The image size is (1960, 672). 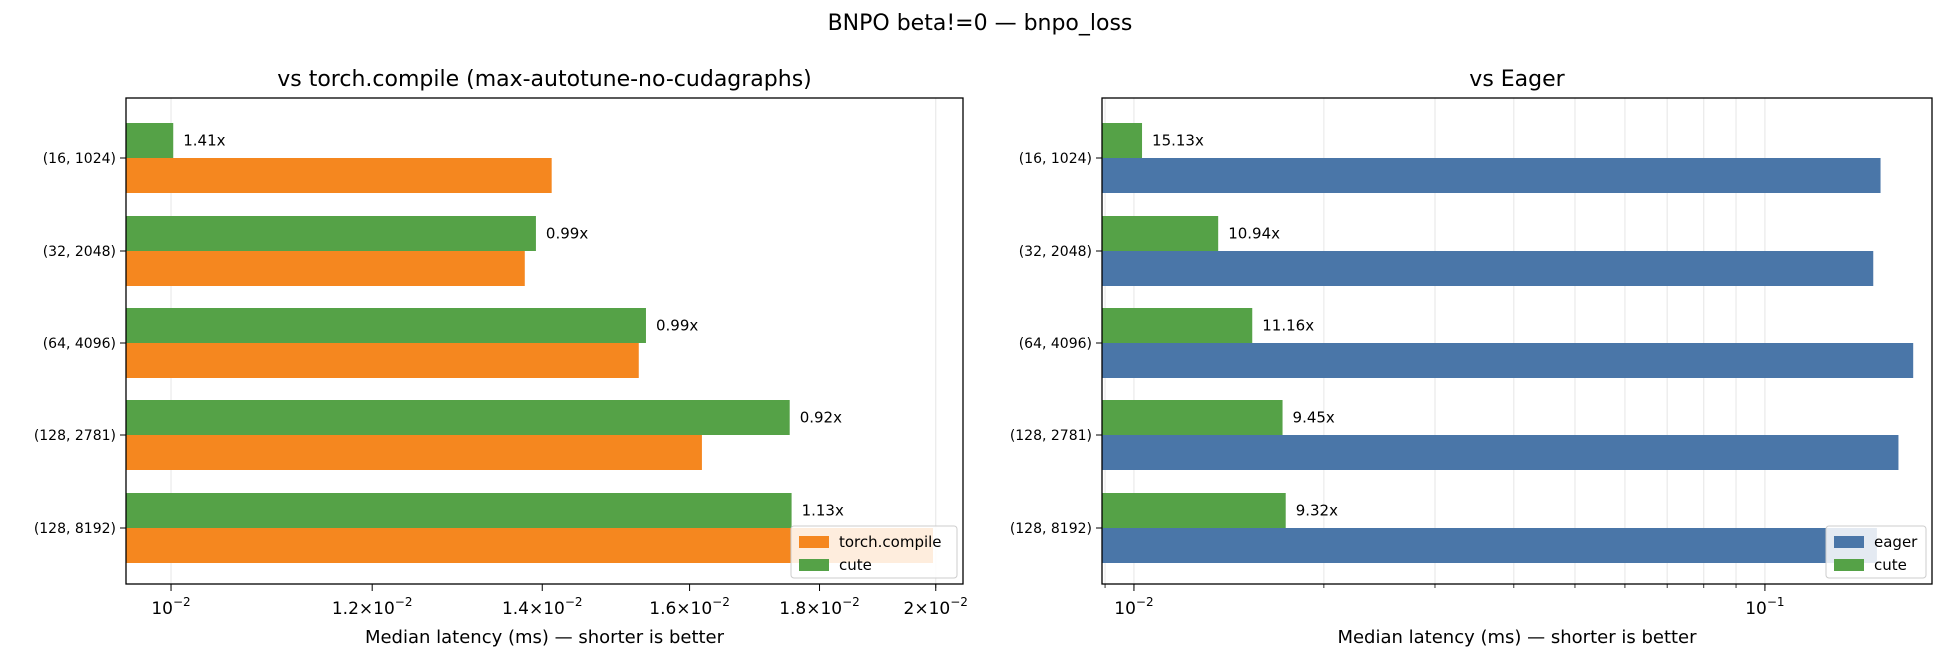 I want to click on x-tick-label: 1.8×10⁻², so click(x=819, y=607).